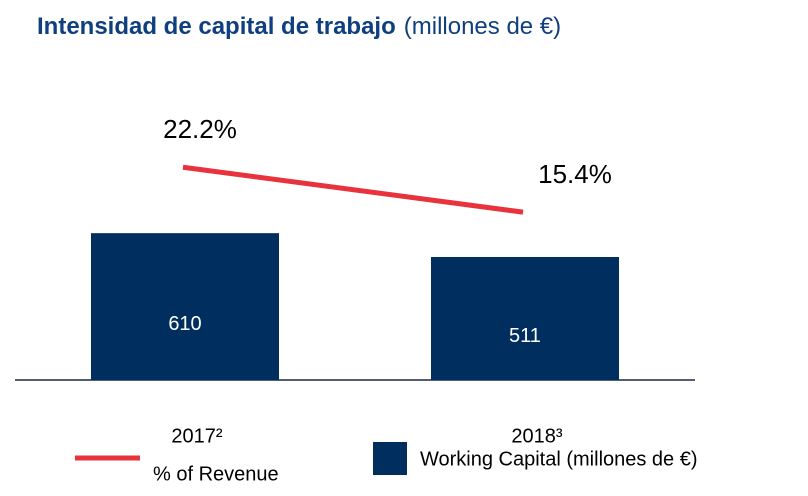 This screenshot has width=808, height=496. What do you see at coordinates (575, 174) in the screenshot?
I see `line-value-label: 15.4%` at bounding box center [575, 174].